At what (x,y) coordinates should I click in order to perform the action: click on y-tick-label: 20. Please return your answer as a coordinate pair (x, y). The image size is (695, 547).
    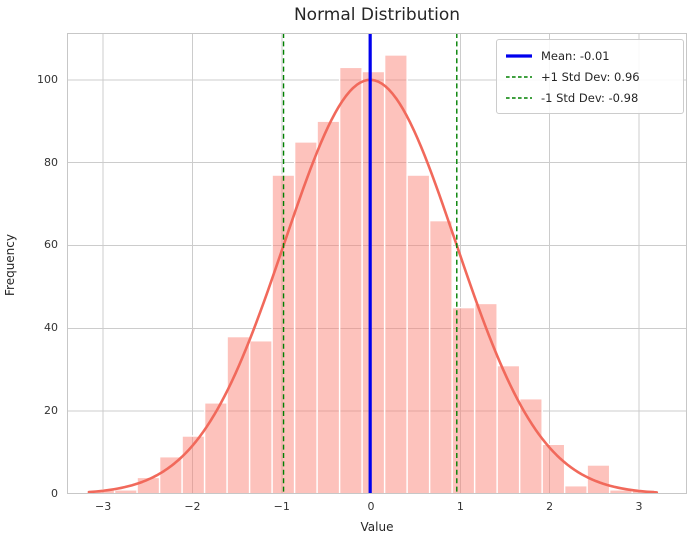
    Looking at the image, I should click on (51, 411).